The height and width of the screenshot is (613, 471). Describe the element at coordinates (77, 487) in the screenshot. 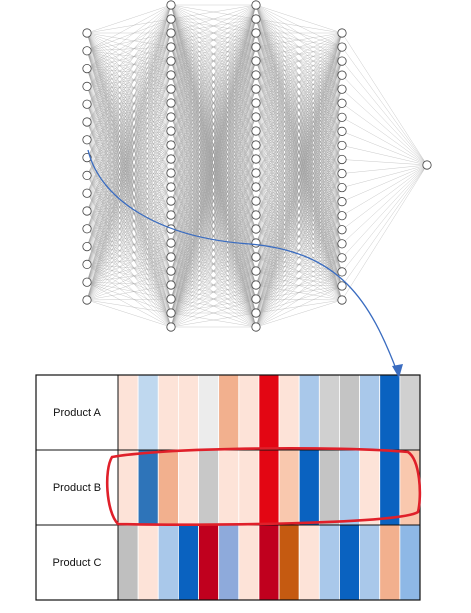

I see `row-label-product-b: Product B` at that location.